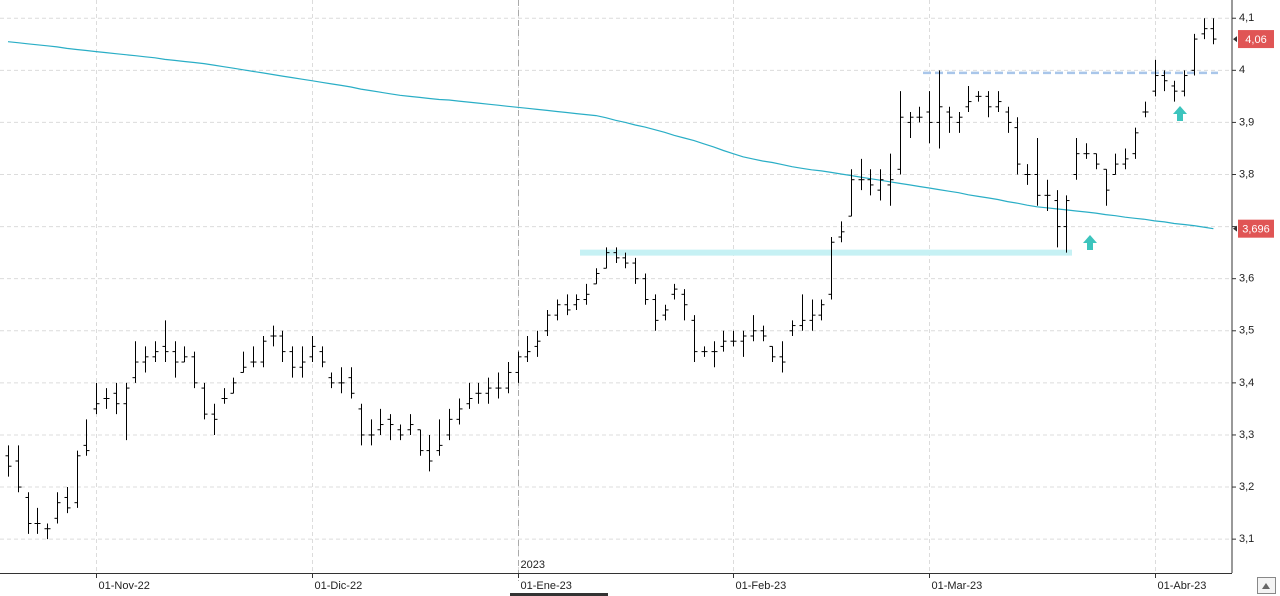 This screenshot has height=596, width=1280. Describe the element at coordinates (559, 594) in the screenshot. I see `period-marker` at that location.